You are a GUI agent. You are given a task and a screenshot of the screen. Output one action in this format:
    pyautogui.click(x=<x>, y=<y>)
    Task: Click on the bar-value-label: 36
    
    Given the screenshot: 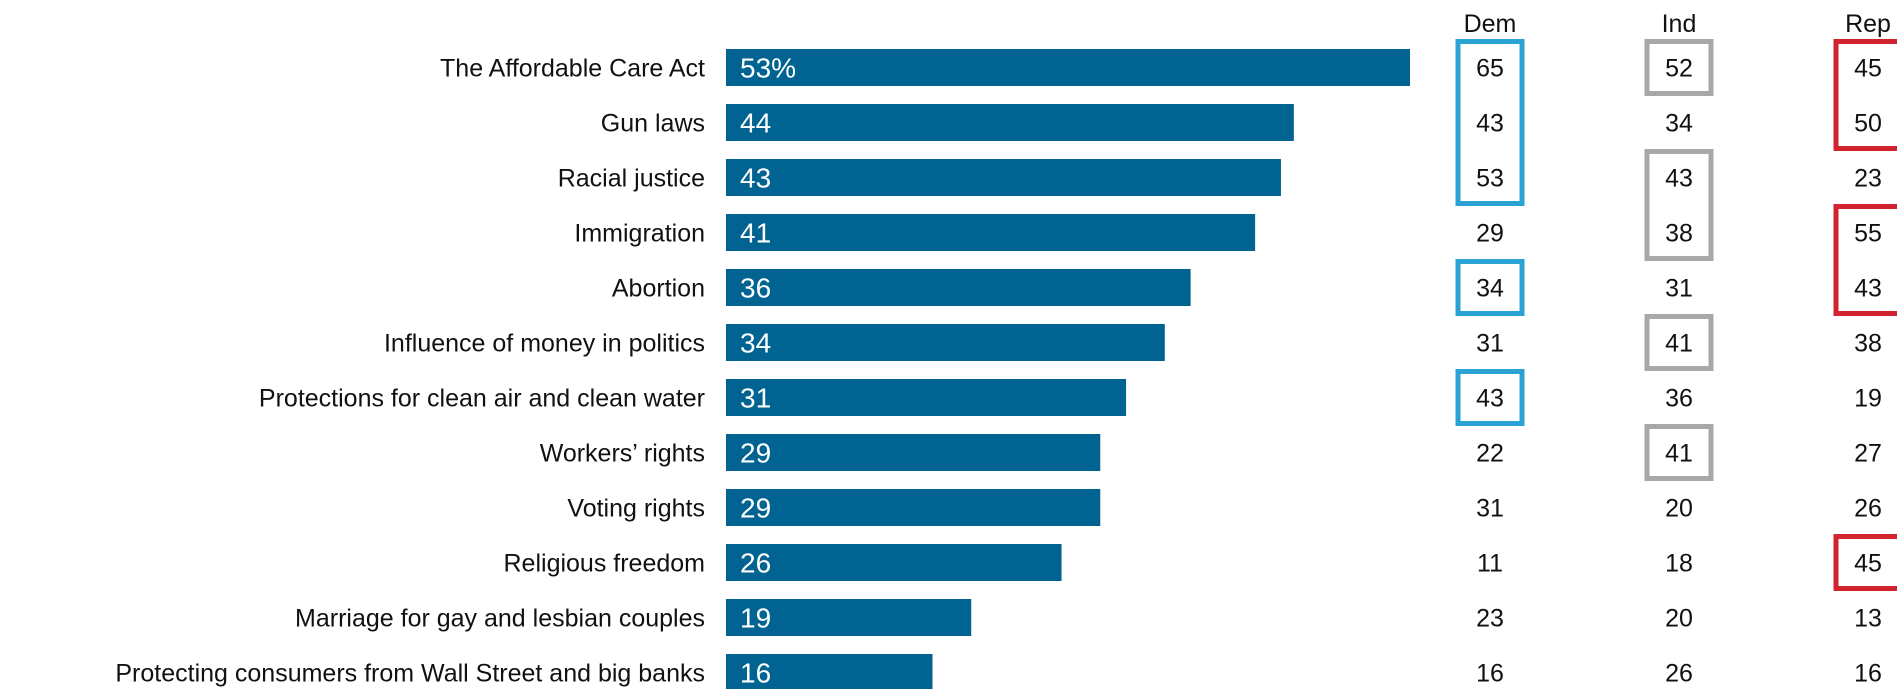 What is the action you would take?
    pyautogui.click(x=755, y=288)
    